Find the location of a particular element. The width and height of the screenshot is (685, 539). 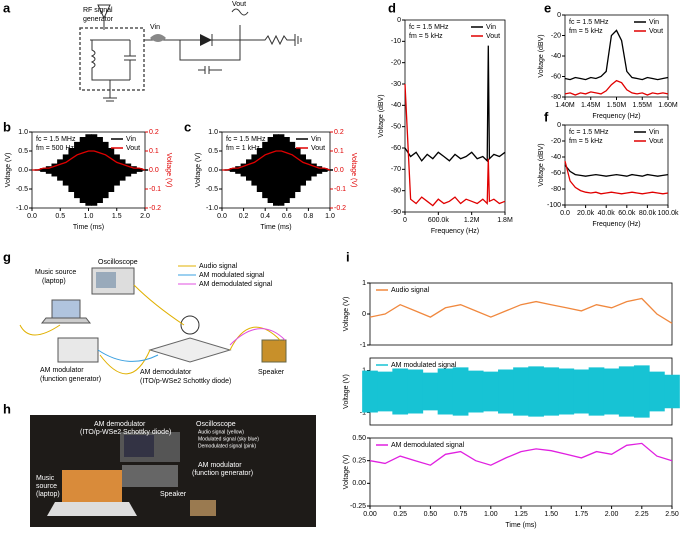

y-tick-label: 0.50 is located at coordinates (359, 438).